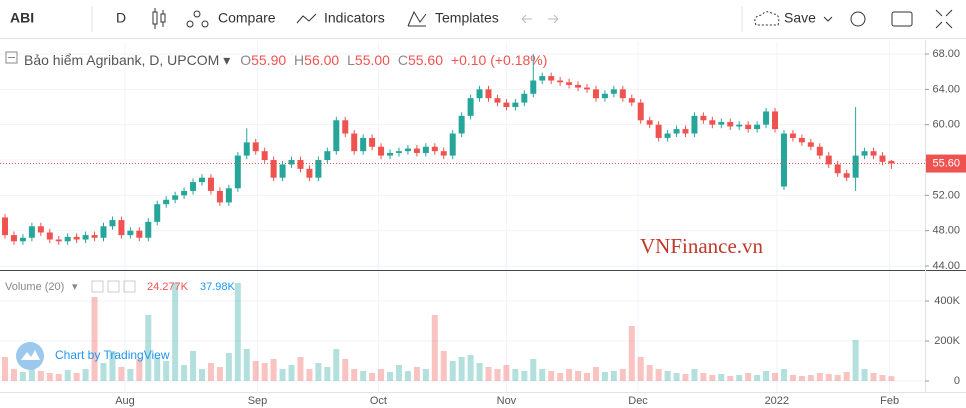 This screenshot has width=966, height=408. Describe the element at coordinates (947, 341) in the screenshot. I see `y2-tick-label: 200K` at that location.